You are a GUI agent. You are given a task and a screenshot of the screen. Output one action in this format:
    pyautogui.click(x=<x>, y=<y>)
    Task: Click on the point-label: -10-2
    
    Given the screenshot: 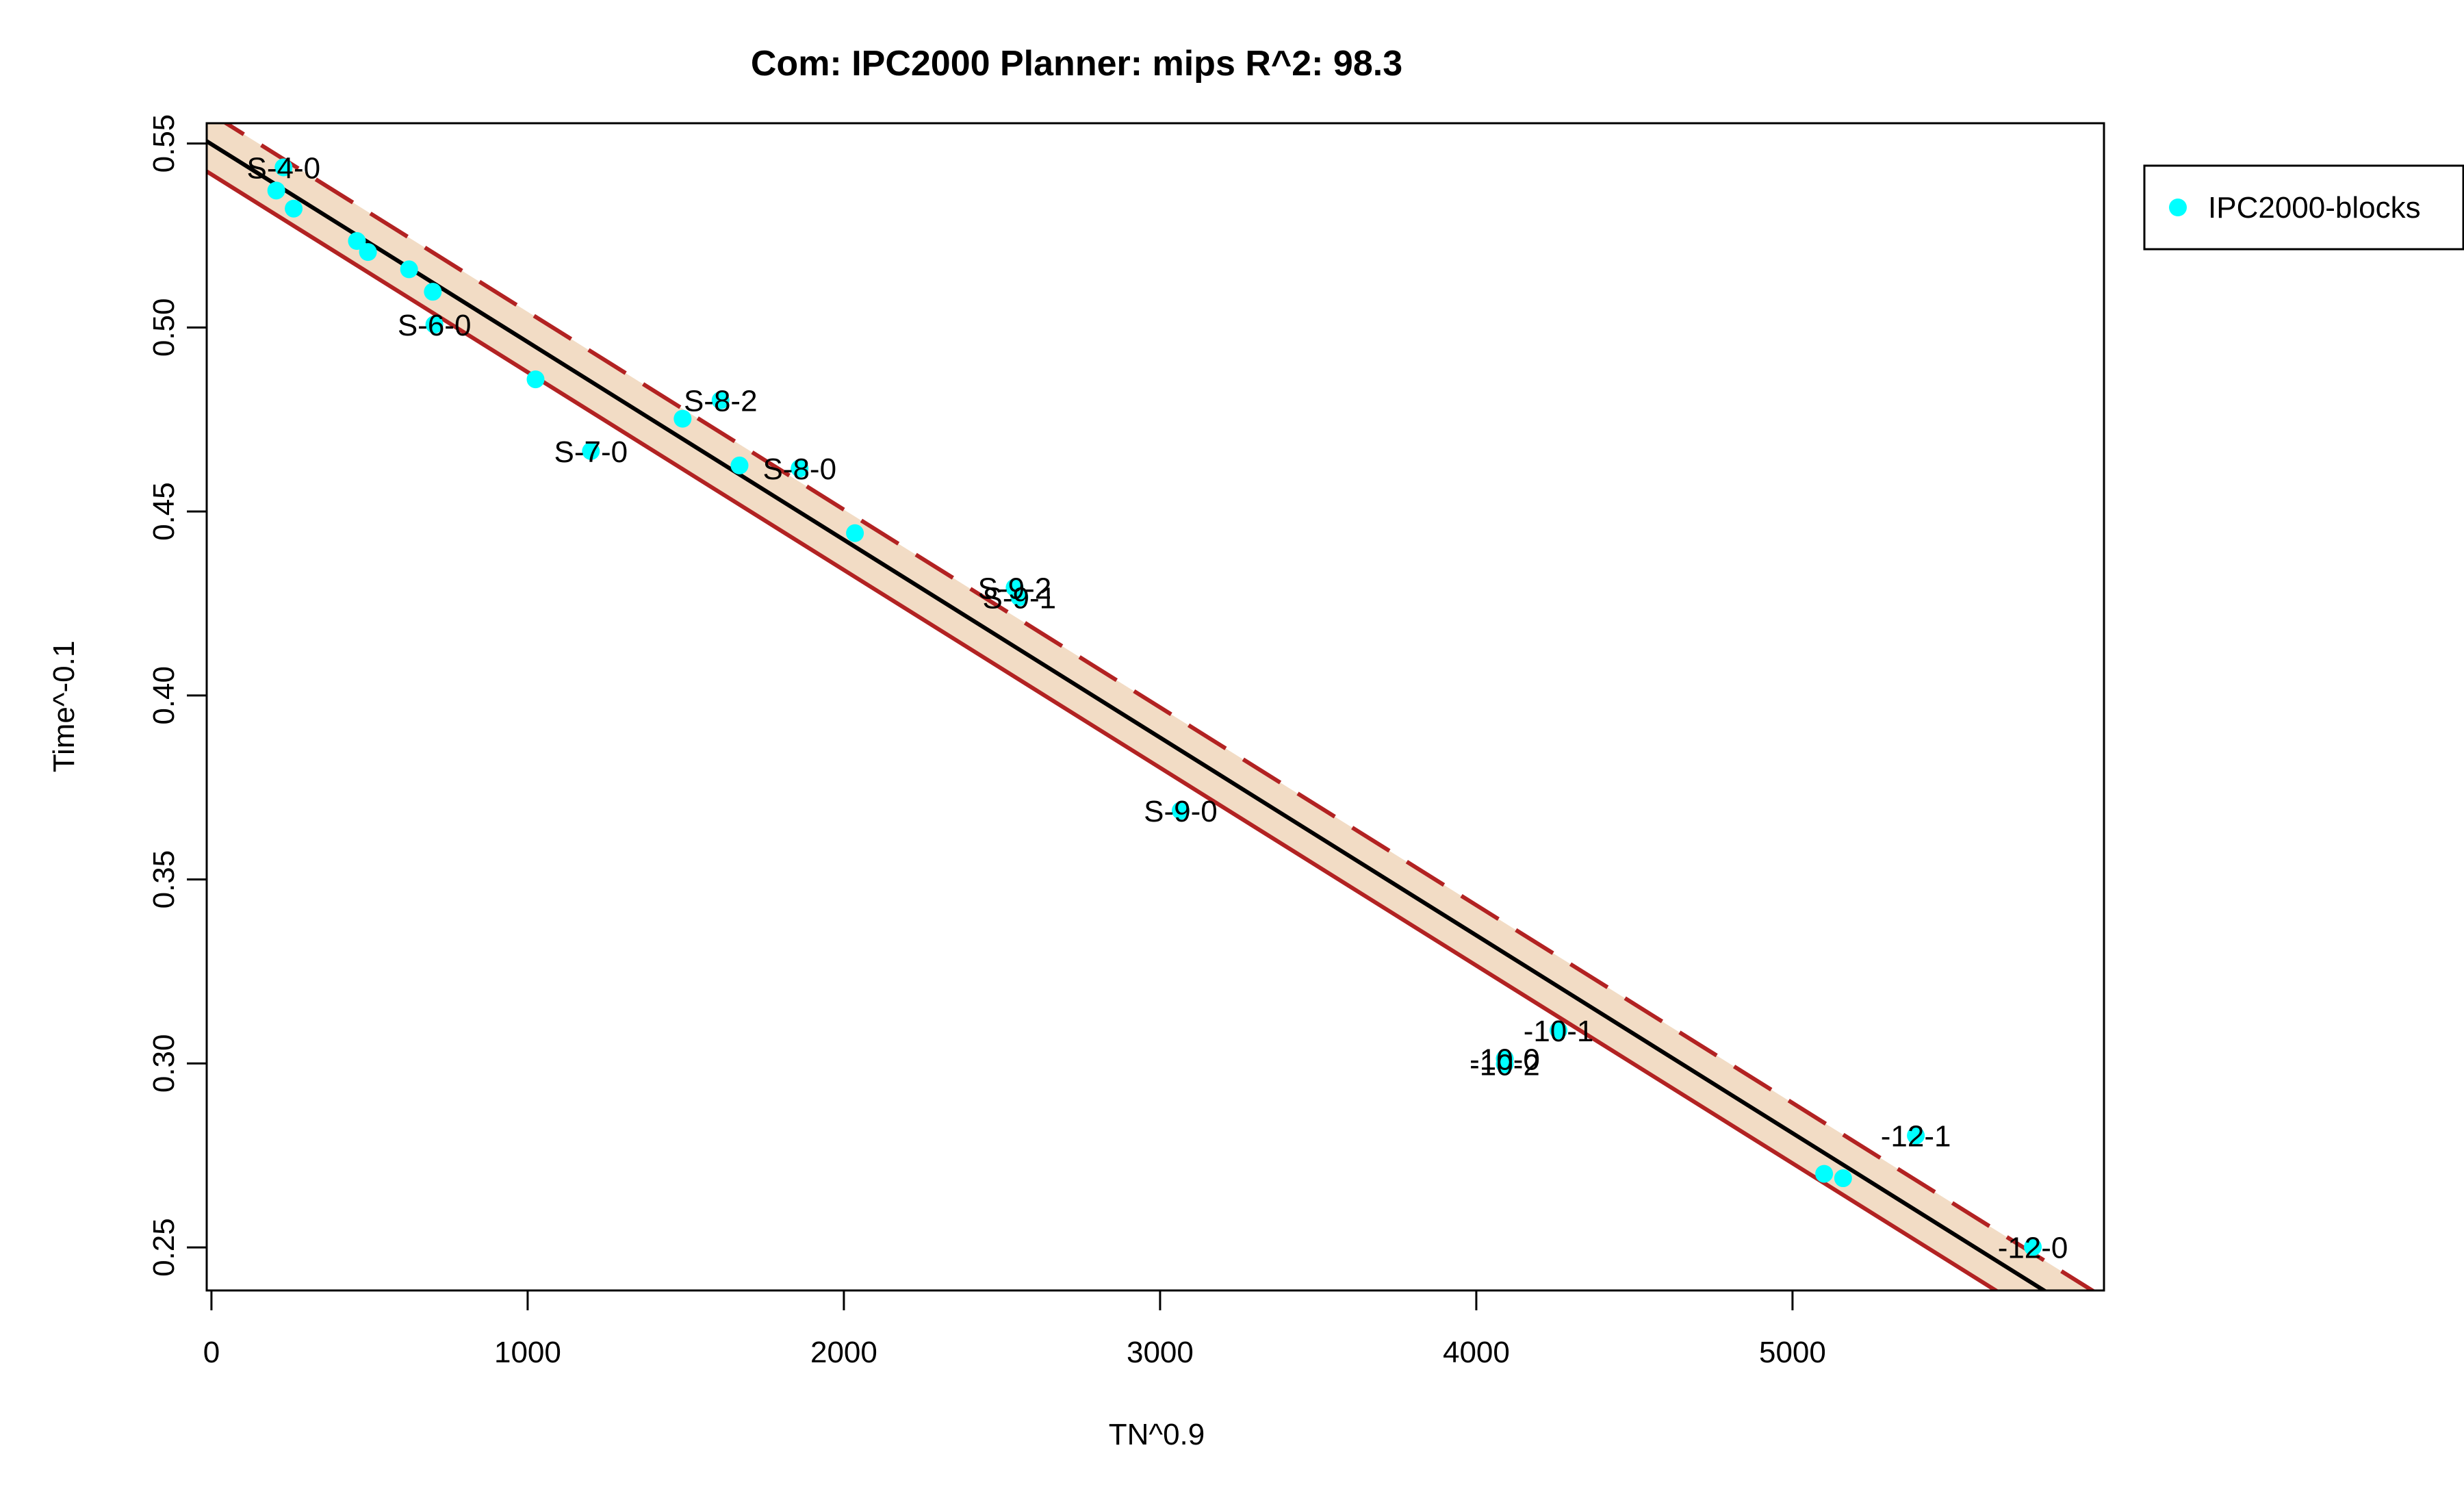 What is the action you would take?
    pyautogui.click(x=1505, y=1065)
    